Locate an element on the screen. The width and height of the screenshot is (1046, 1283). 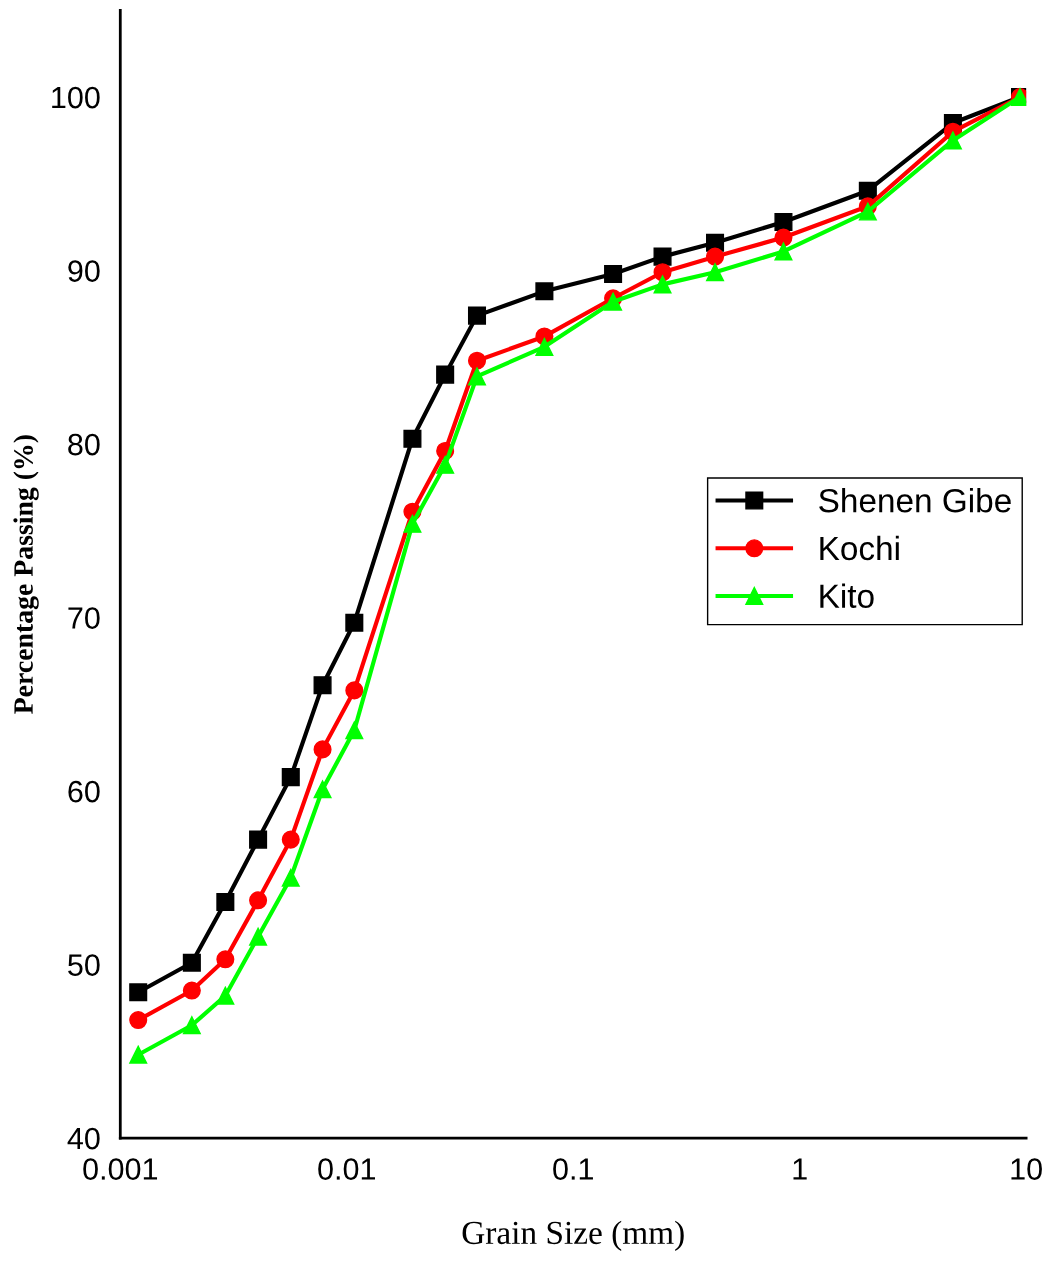
y-tick-label: 40 is located at coordinates (83, 1138).